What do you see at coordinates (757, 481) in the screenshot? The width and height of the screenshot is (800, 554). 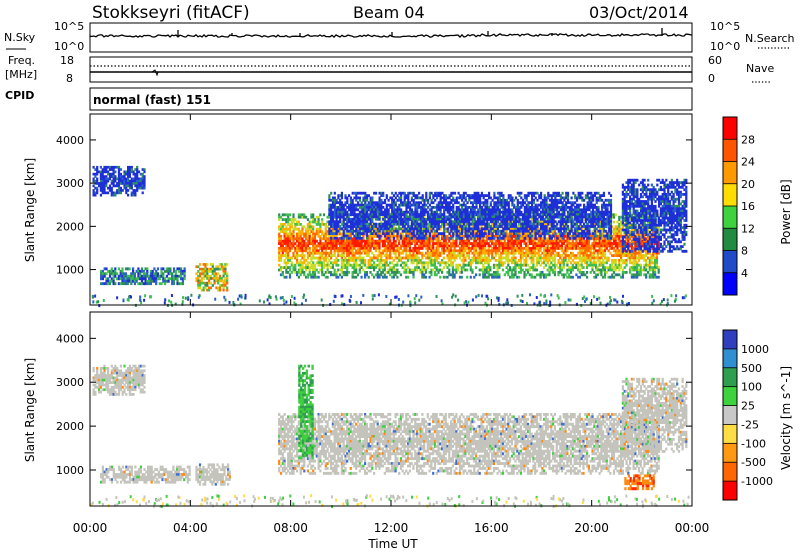 I see `velocity-colorbar-tick-label: -1000` at bounding box center [757, 481].